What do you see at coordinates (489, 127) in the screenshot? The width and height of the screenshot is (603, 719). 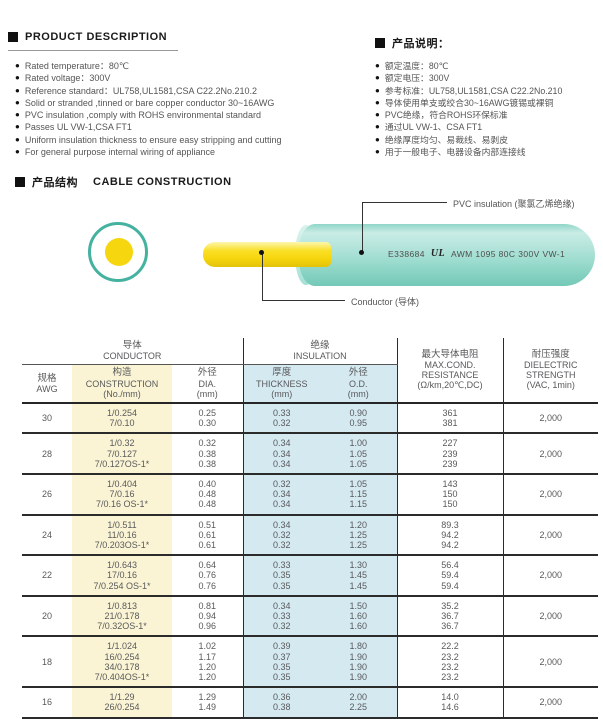 I see `bullet-item: ● 通过UL VW-1、CSA FT1` at bounding box center [489, 127].